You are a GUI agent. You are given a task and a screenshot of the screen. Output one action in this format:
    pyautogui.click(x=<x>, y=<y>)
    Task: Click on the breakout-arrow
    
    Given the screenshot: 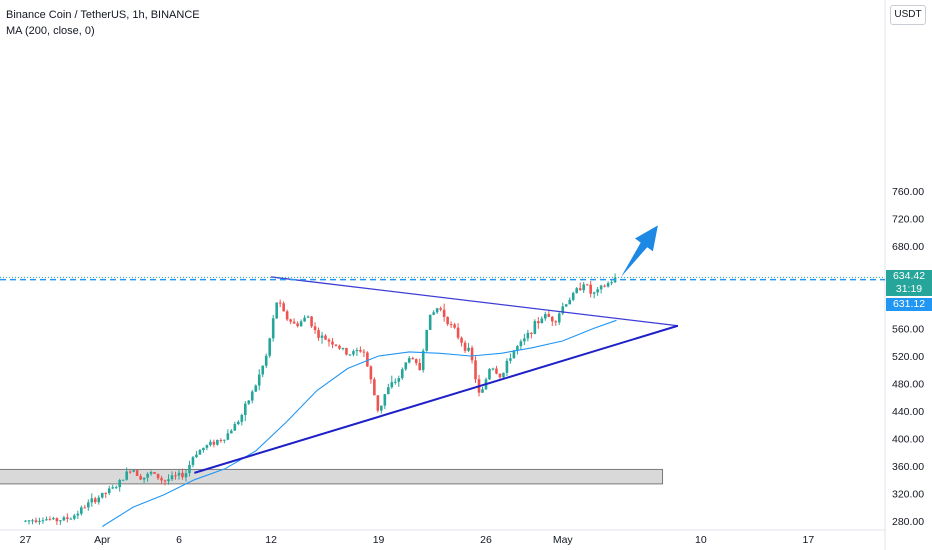 What is the action you would take?
    pyautogui.click(x=639, y=251)
    